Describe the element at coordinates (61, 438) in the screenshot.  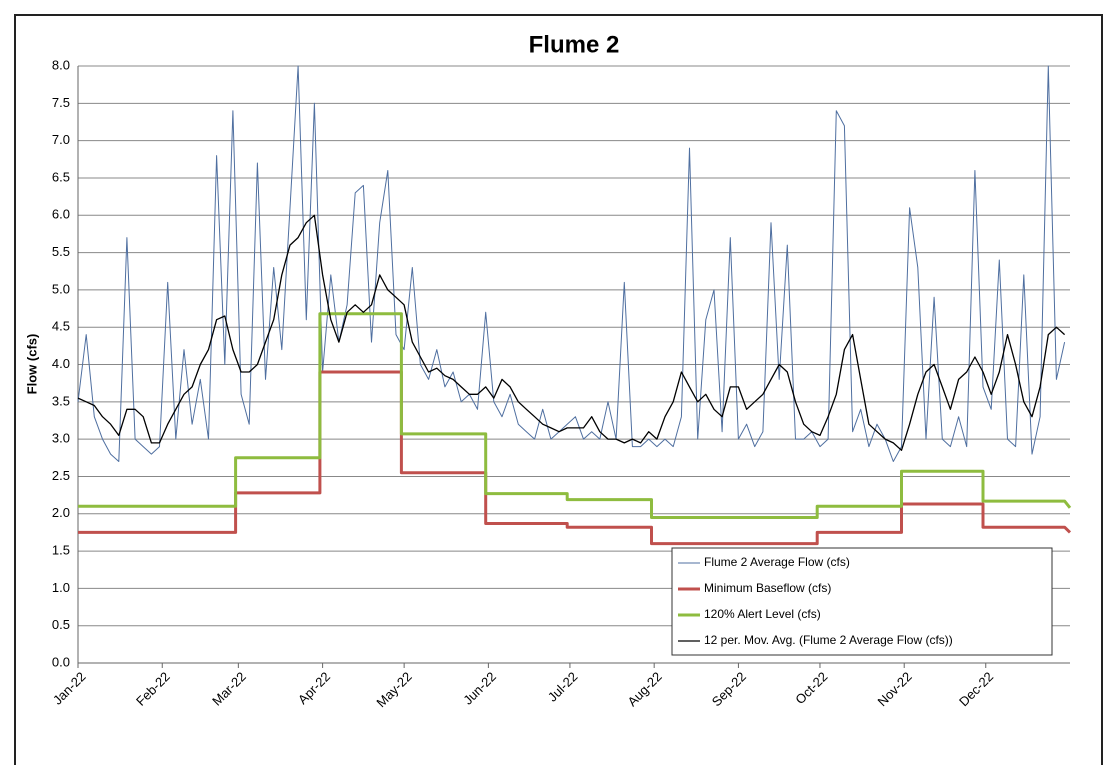
I see `y-tick-label: 3.0` at that location.